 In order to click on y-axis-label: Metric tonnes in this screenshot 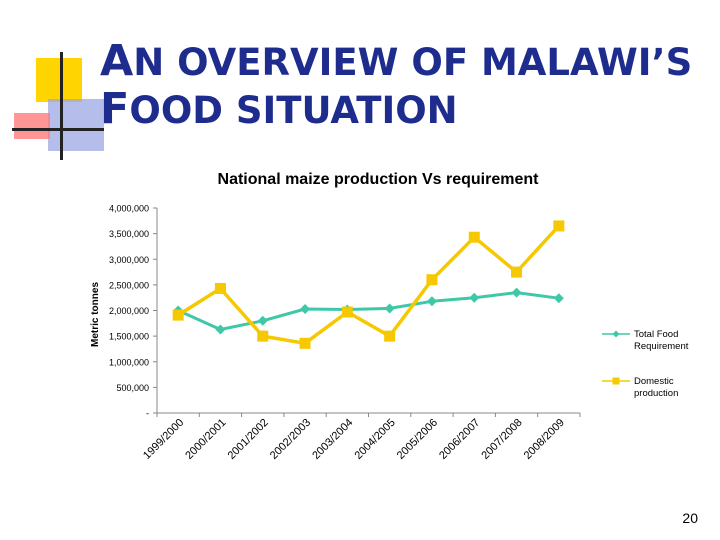, I will do `click(95, 314)`.